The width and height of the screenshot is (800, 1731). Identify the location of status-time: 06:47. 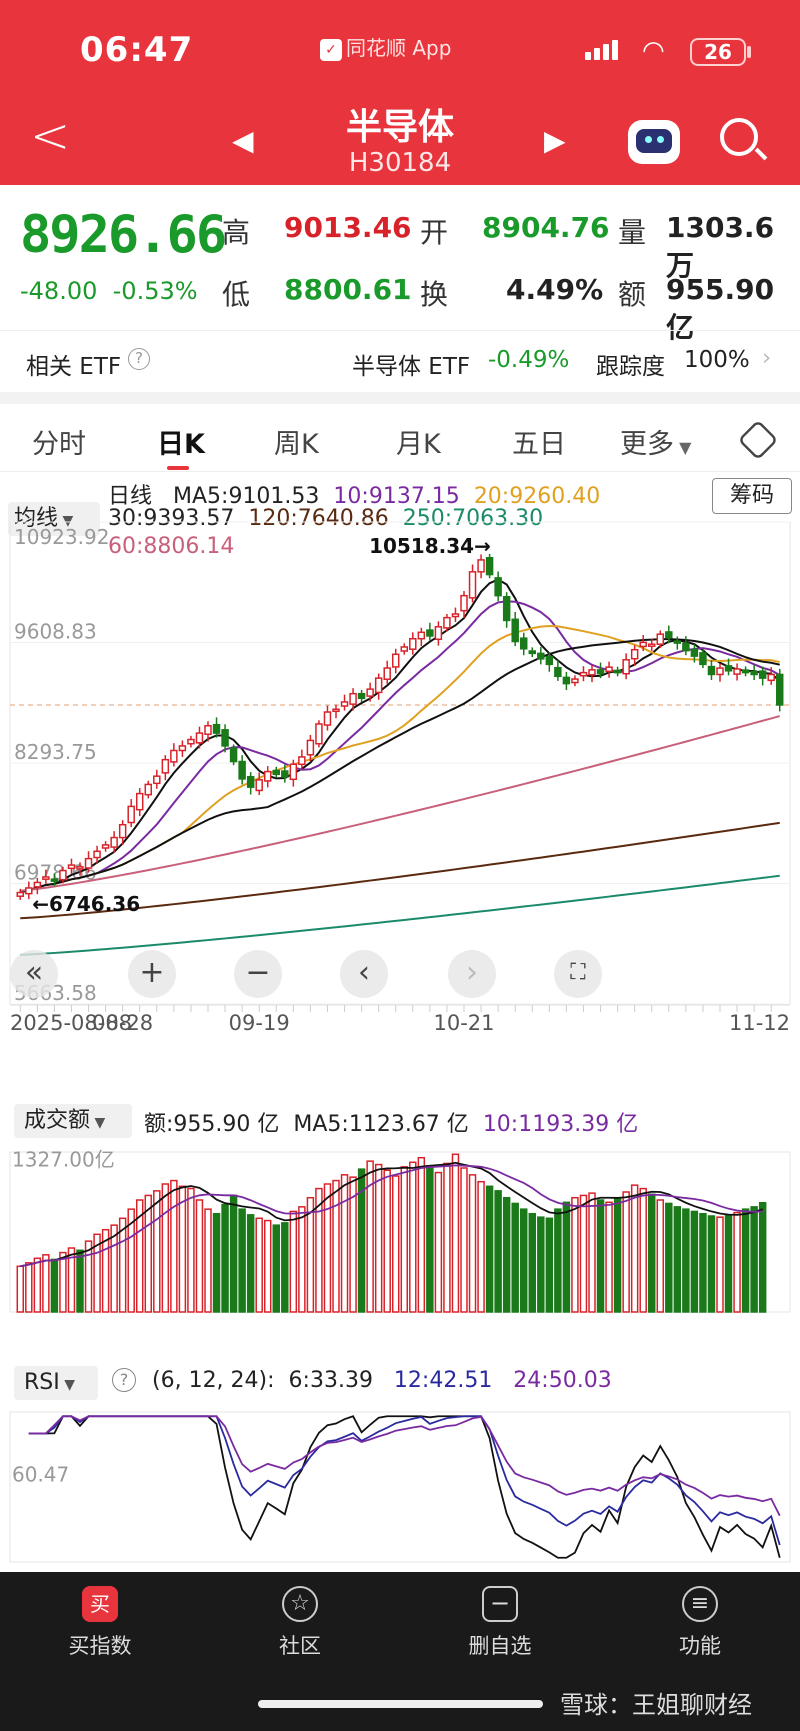
(137, 50).